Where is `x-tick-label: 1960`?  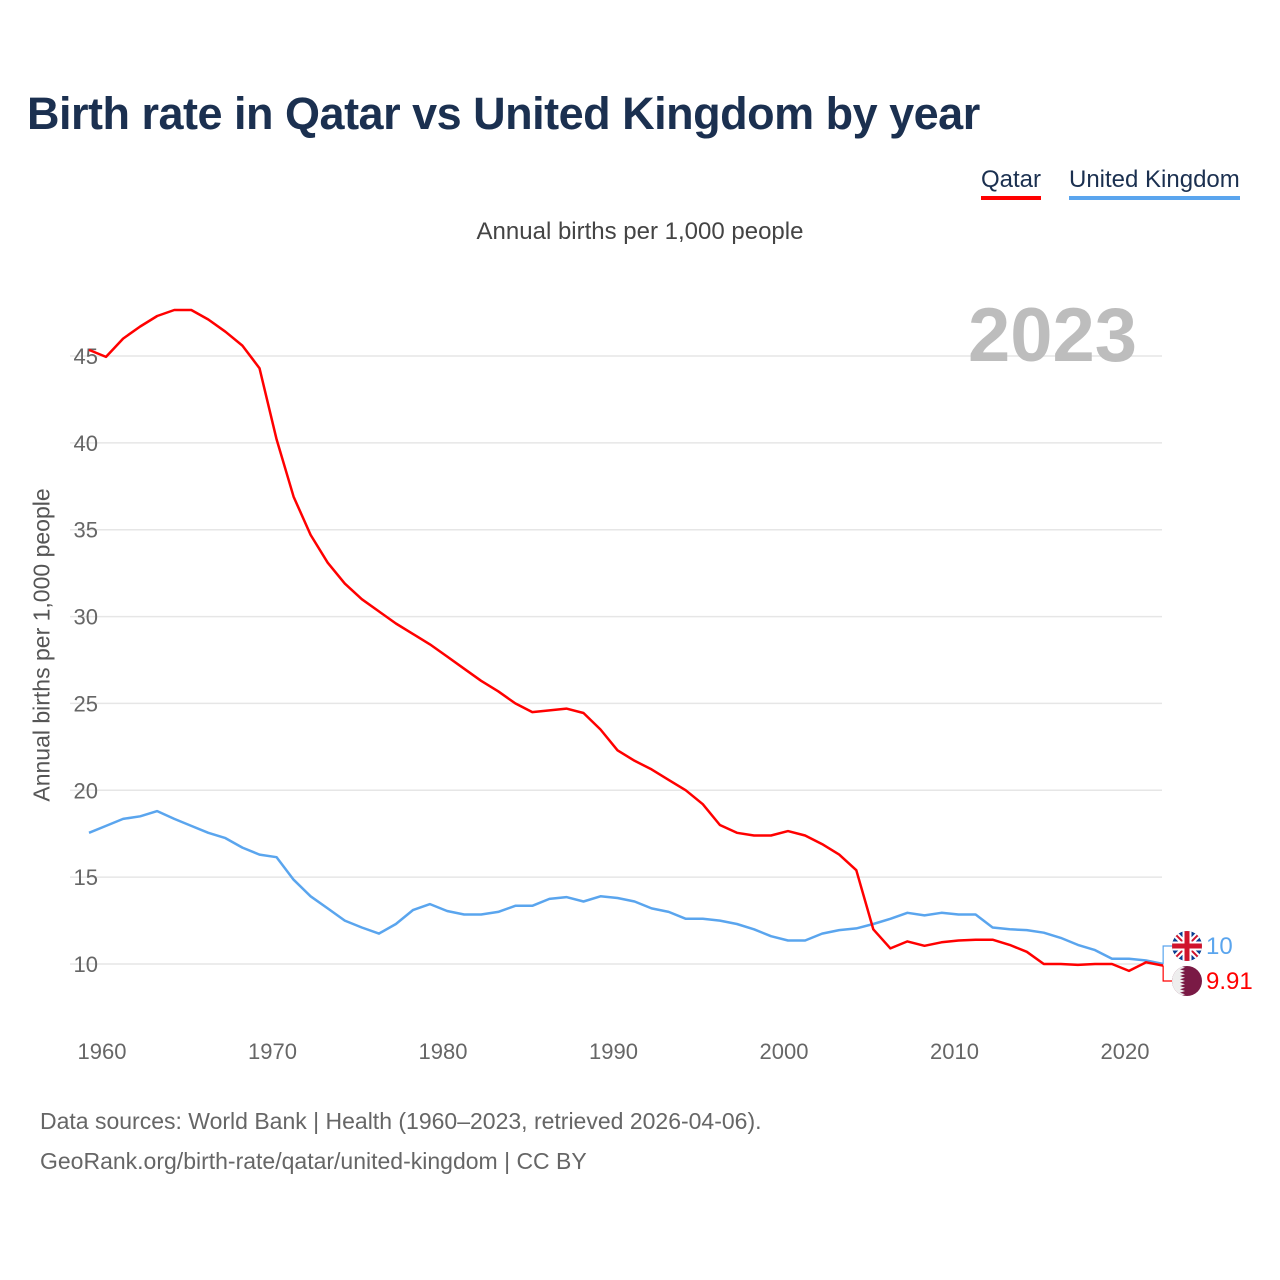
x-tick-label: 1960 is located at coordinates (102, 1051).